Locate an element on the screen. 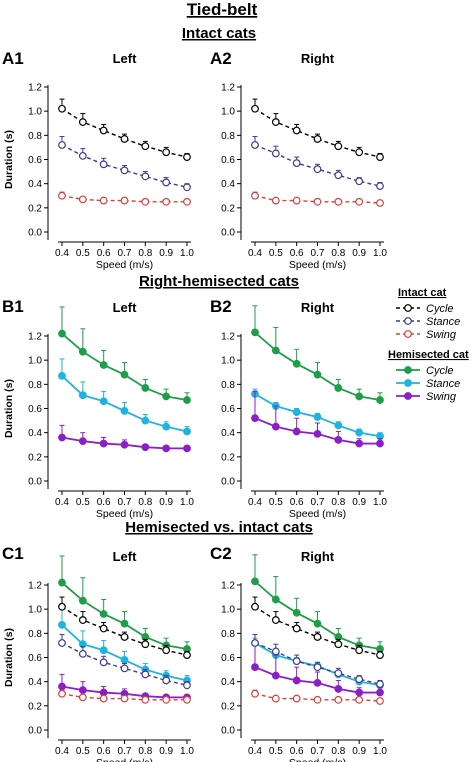 This screenshot has height=762, width=474. y-tick-label-a1-0: 0.0 is located at coordinates (35, 233).